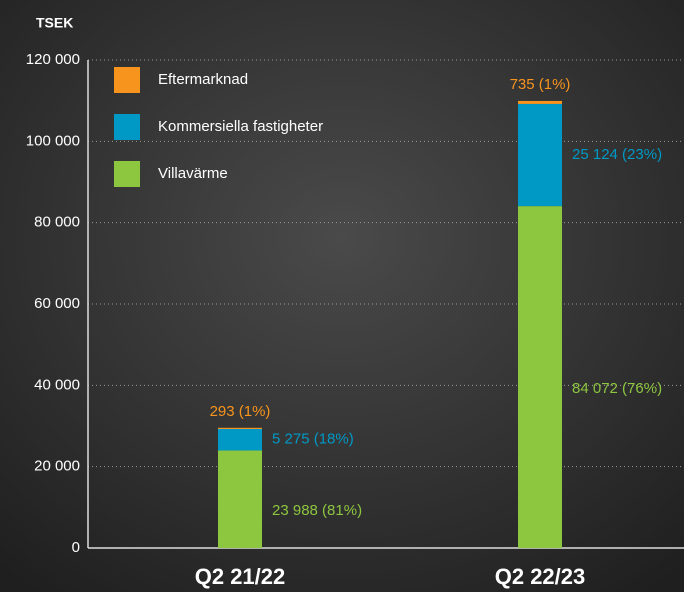 The height and width of the screenshot is (592, 684). What do you see at coordinates (57, 466) in the screenshot?
I see `y-tick-label: 20 000` at bounding box center [57, 466].